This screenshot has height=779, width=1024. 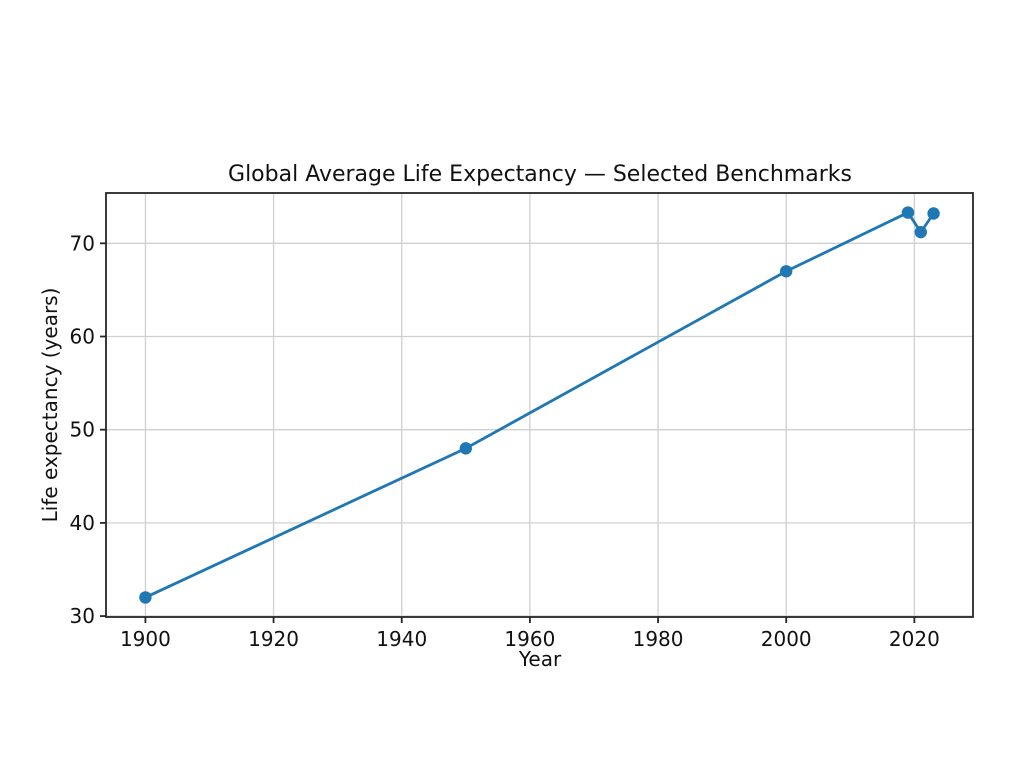 I want to click on x-tick-label: 2020, so click(x=914, y=639).